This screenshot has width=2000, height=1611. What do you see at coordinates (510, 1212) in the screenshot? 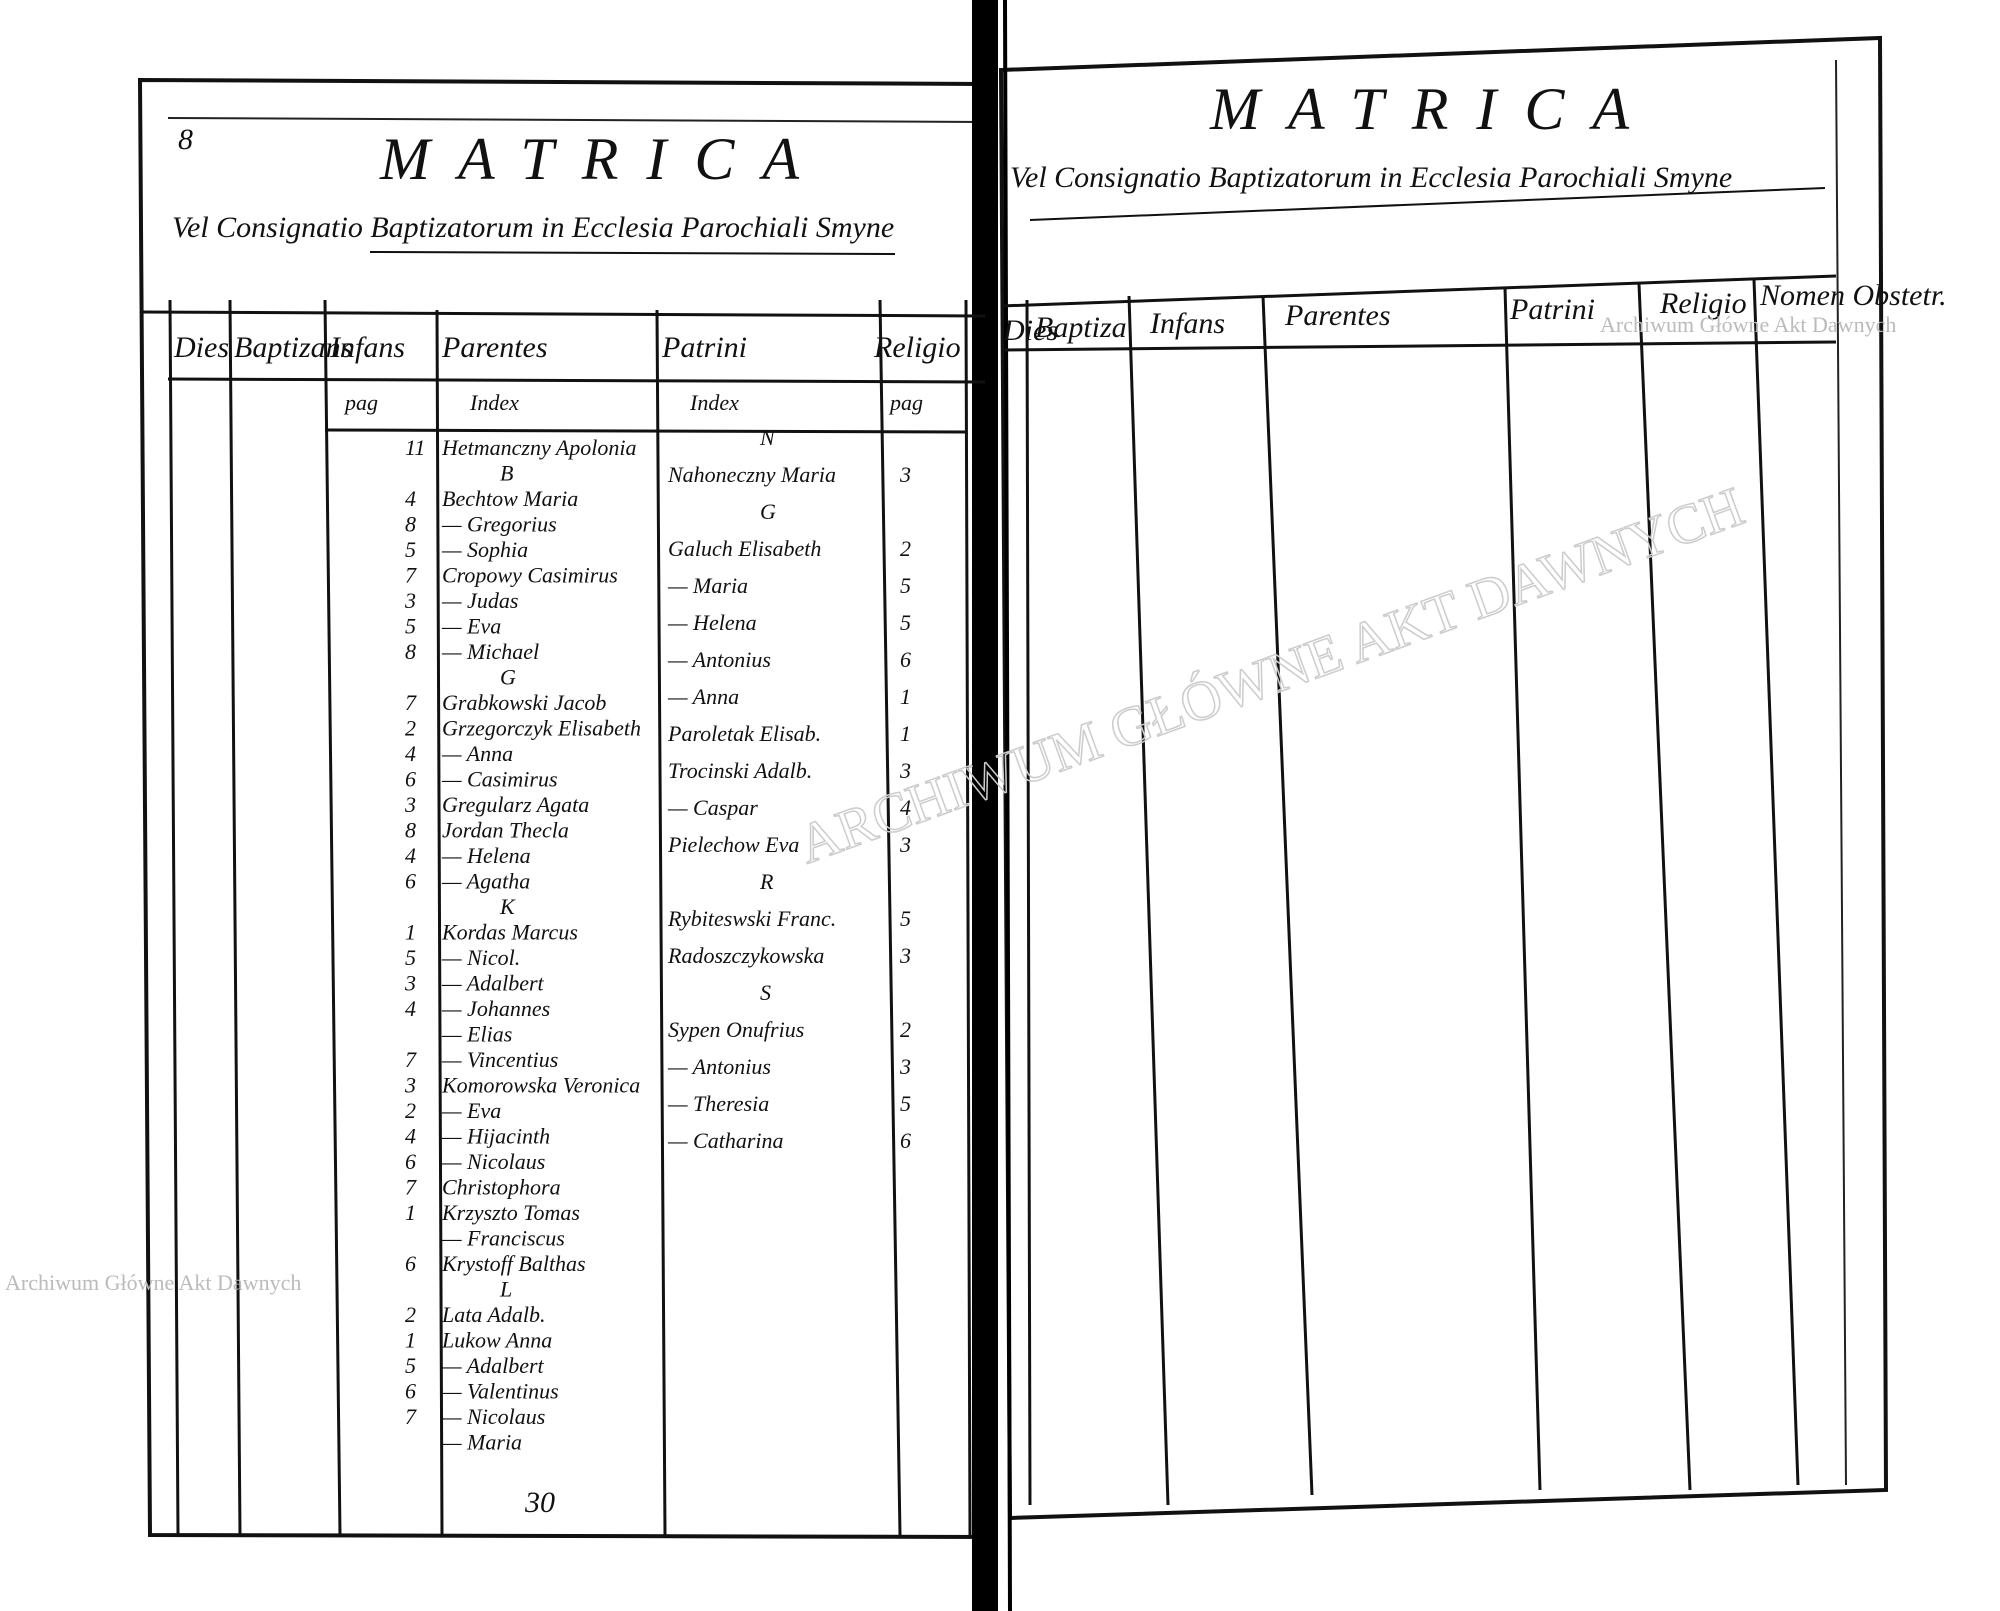
I see `entry-name: Krzyszto Tomas` at bounding box center [510, 1212].